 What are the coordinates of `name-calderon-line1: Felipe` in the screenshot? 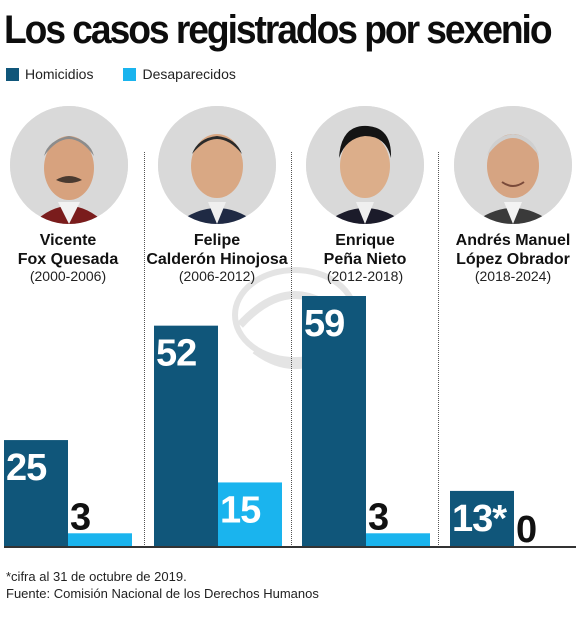 It's located at (217, 240).